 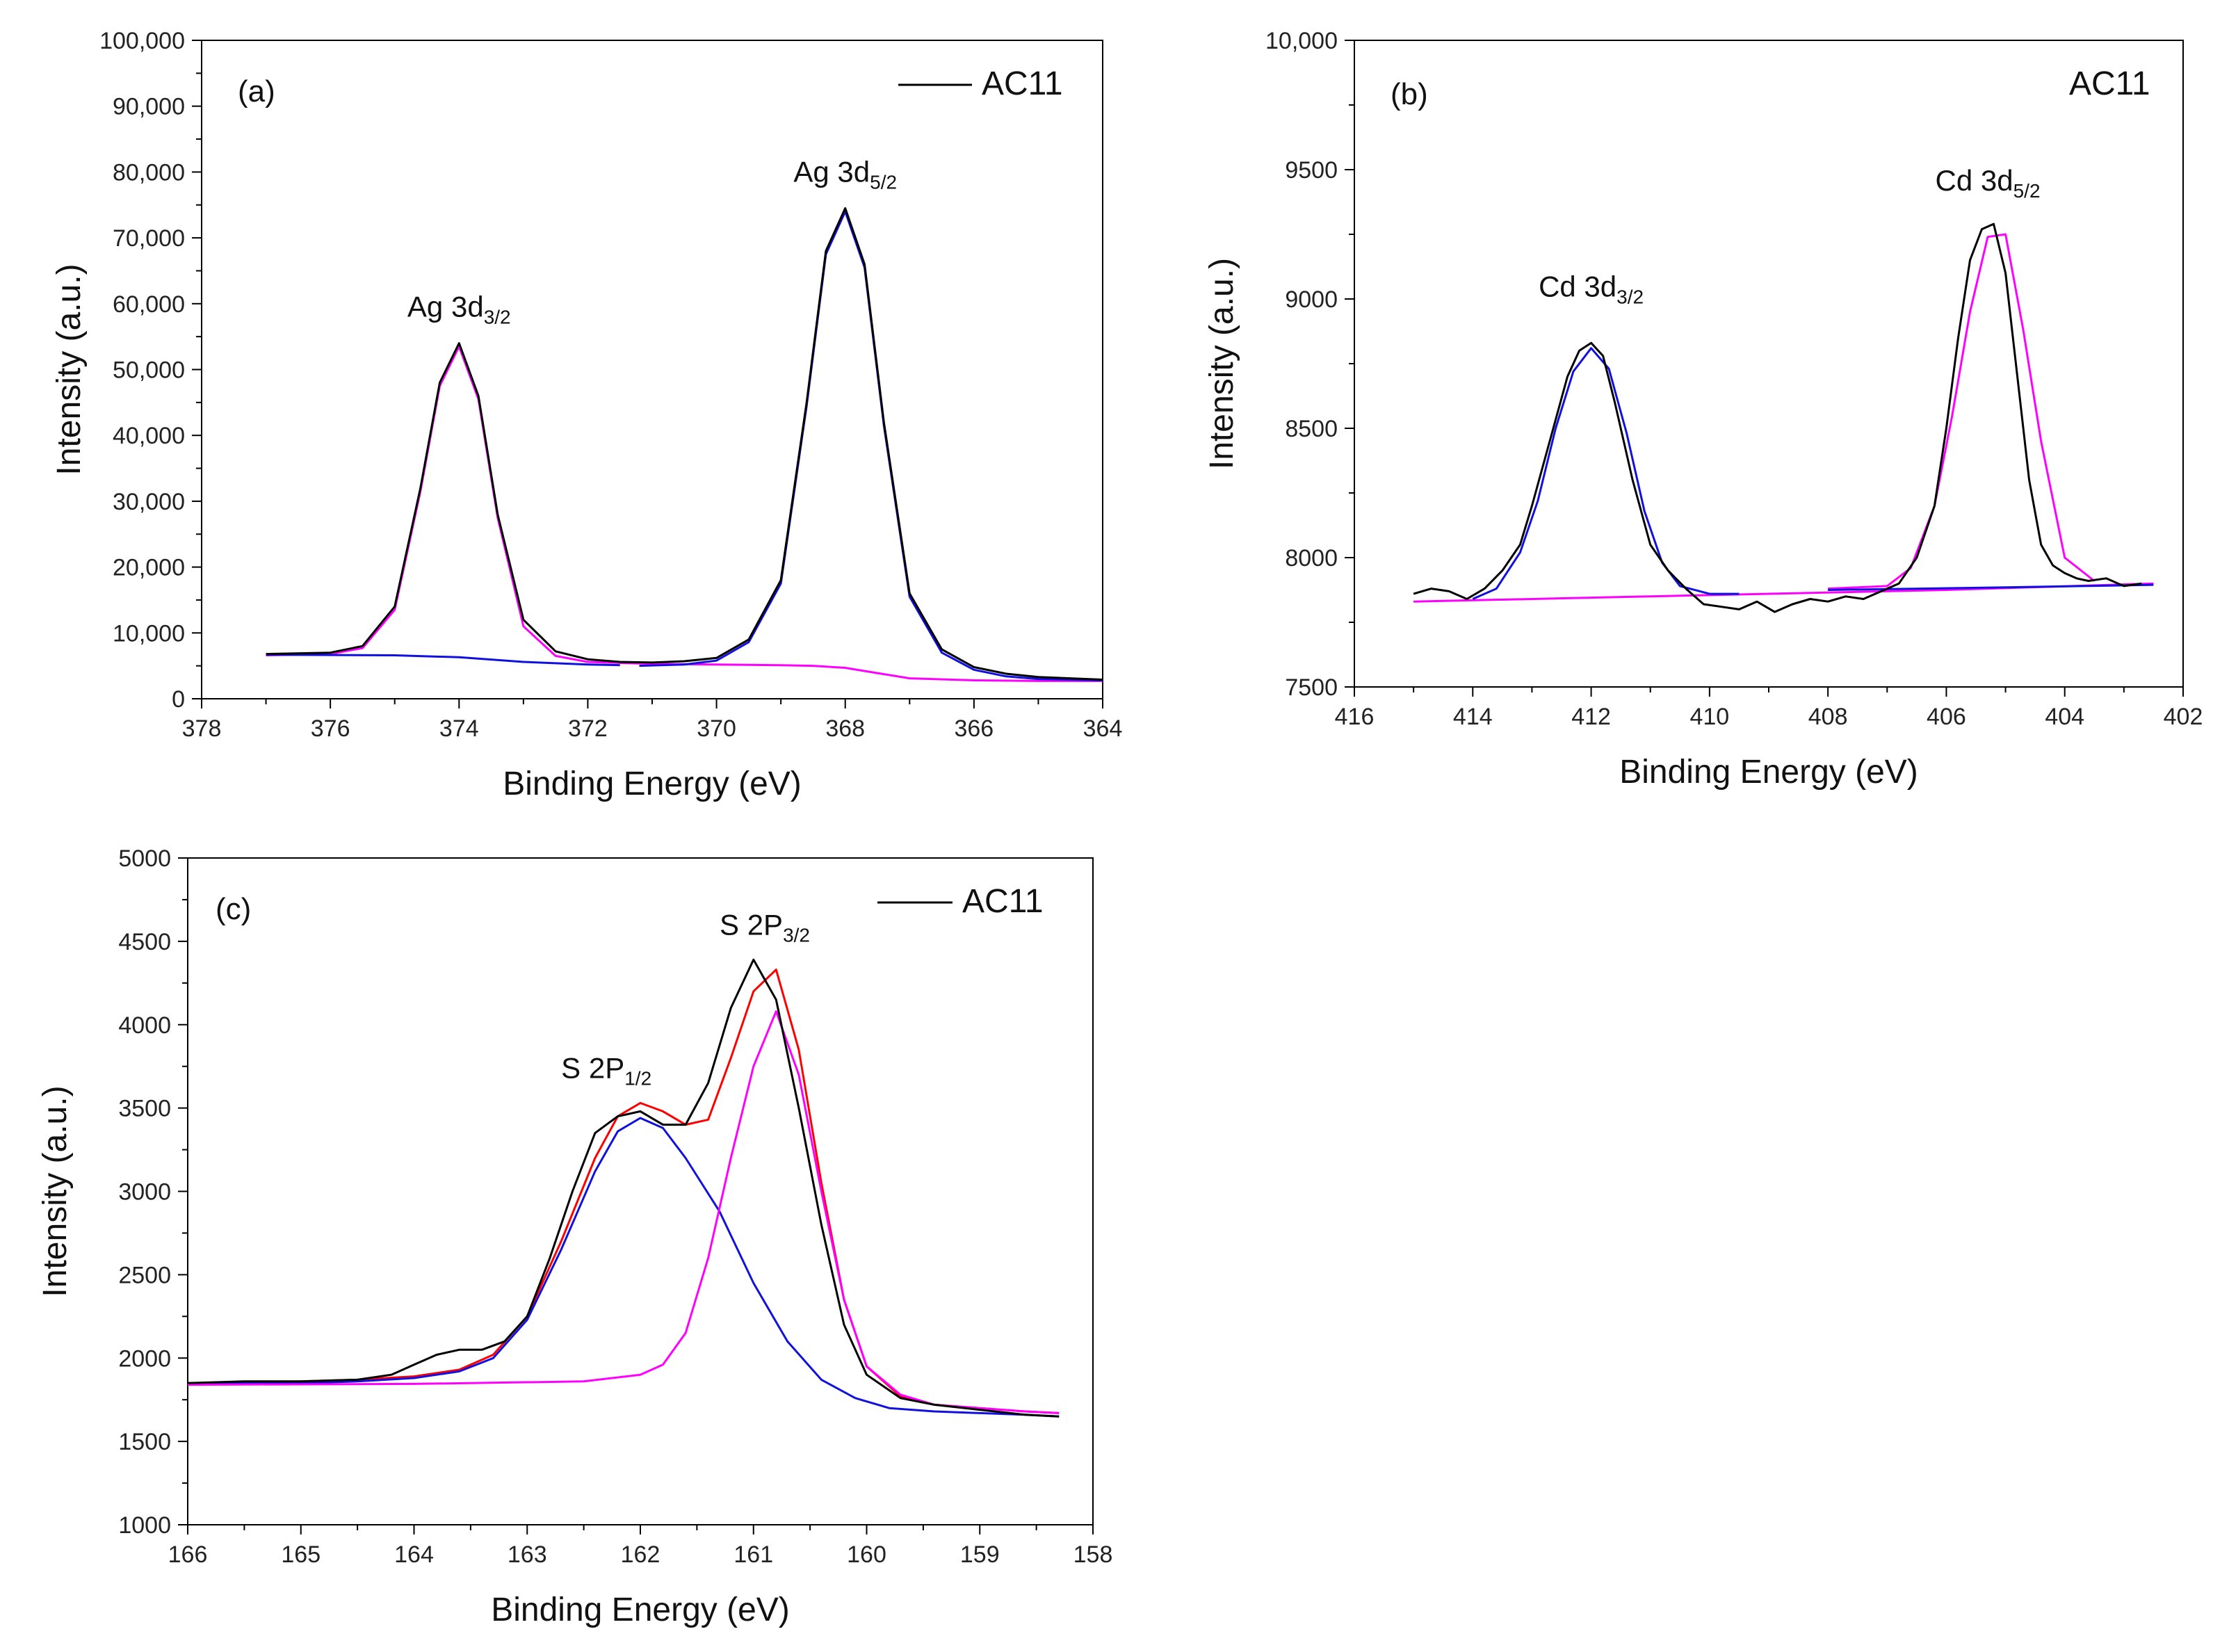 I want to click on y-tick-label: 30,000, so click(x=149, y=502).